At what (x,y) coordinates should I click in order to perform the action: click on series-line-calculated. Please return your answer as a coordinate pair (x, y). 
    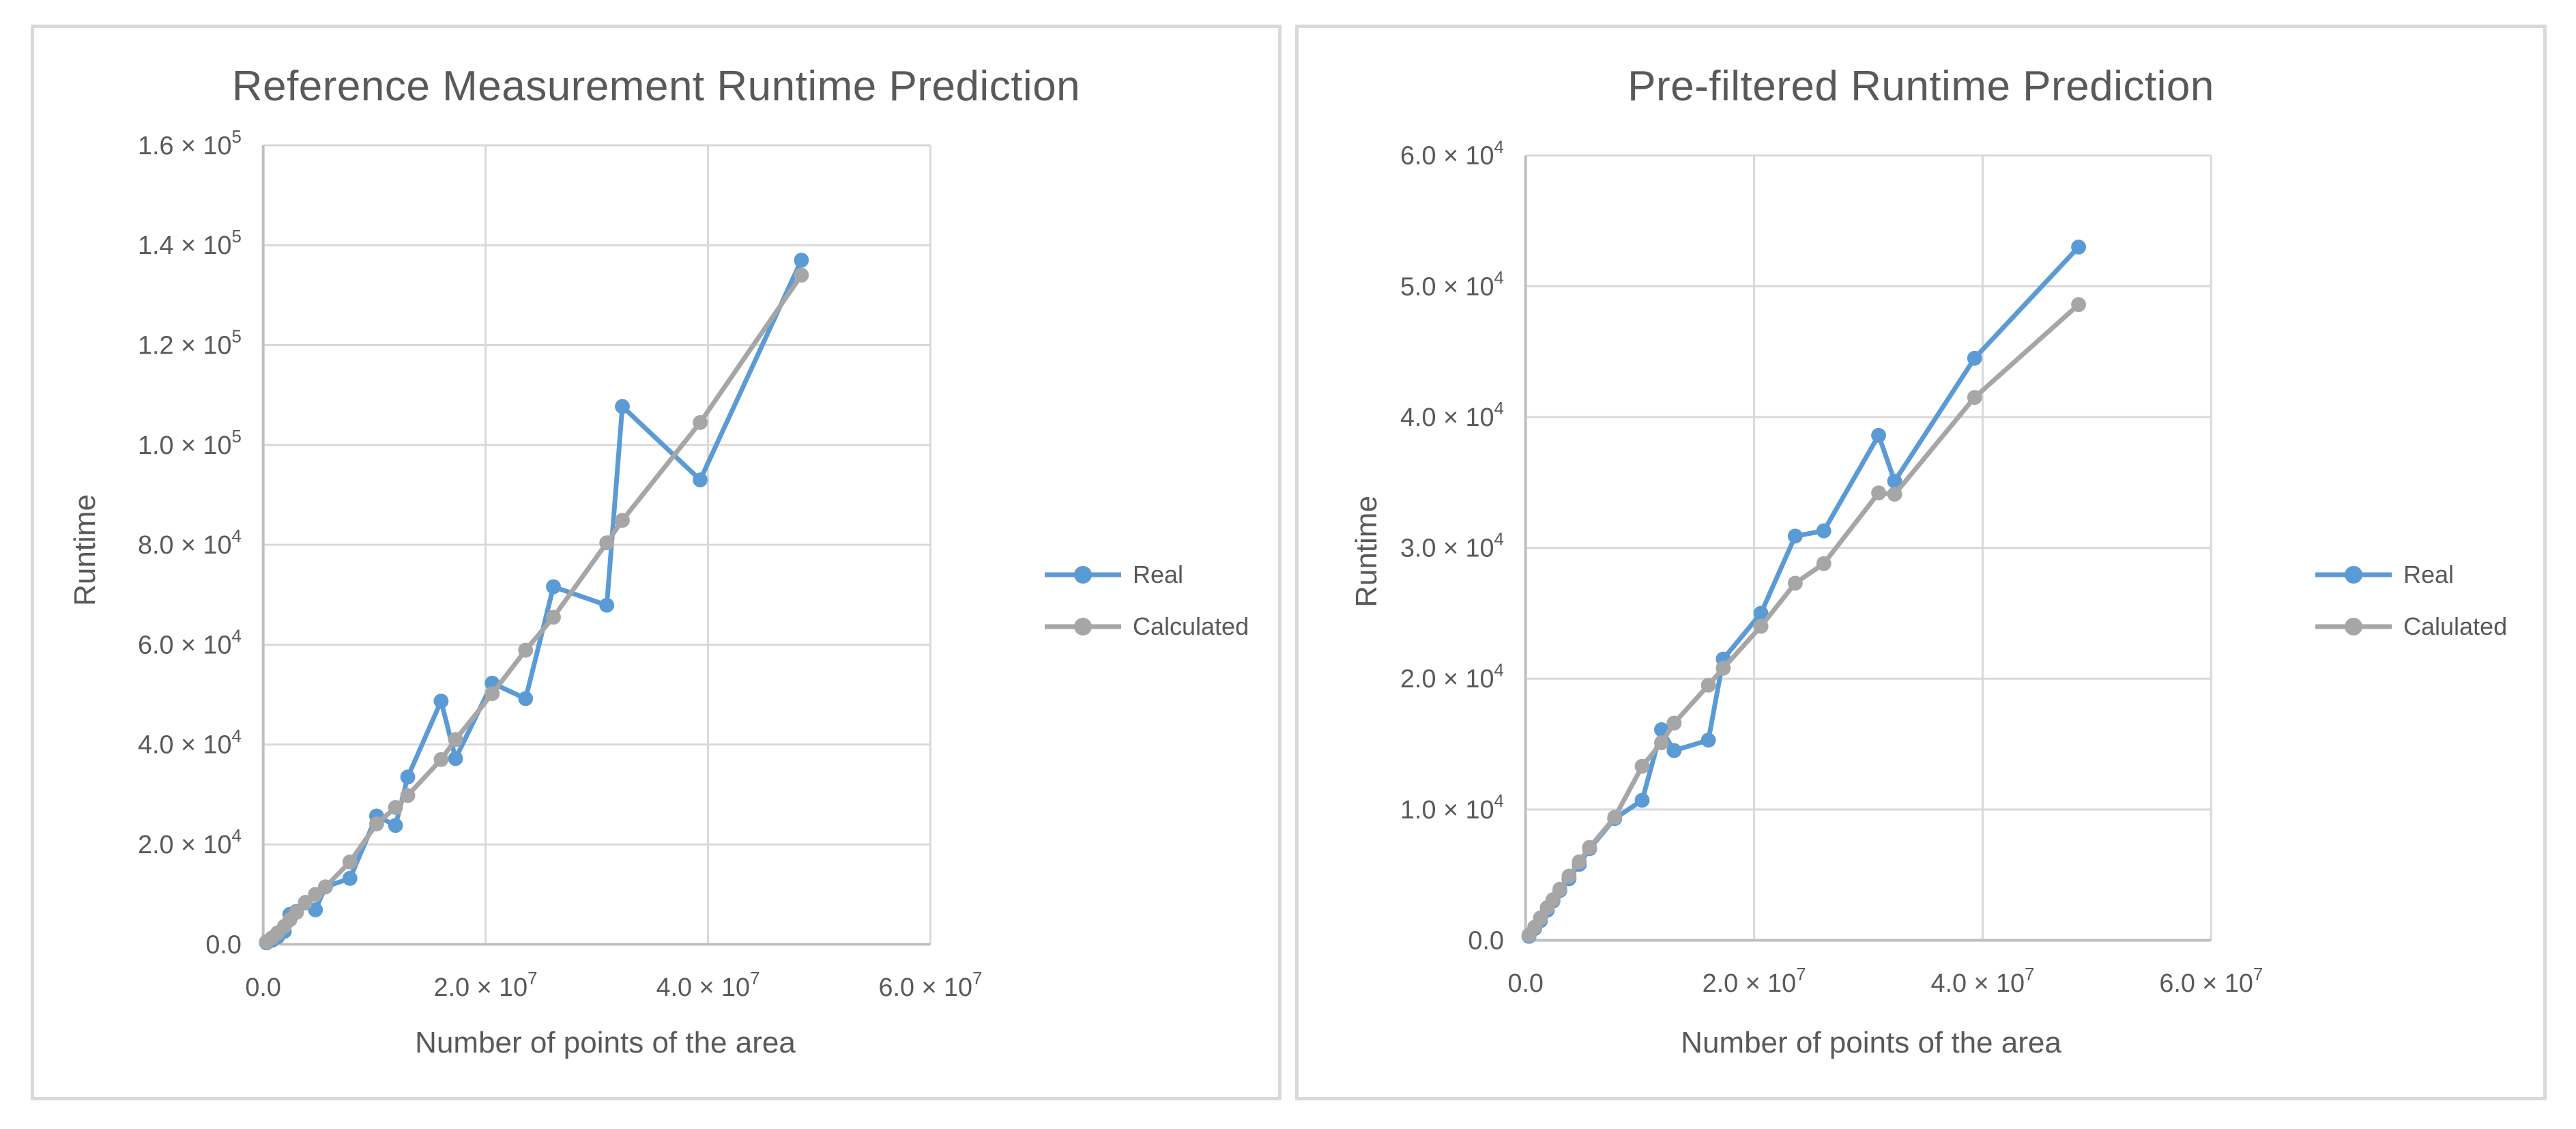
    Looking at the image, I should click on (534, 608).